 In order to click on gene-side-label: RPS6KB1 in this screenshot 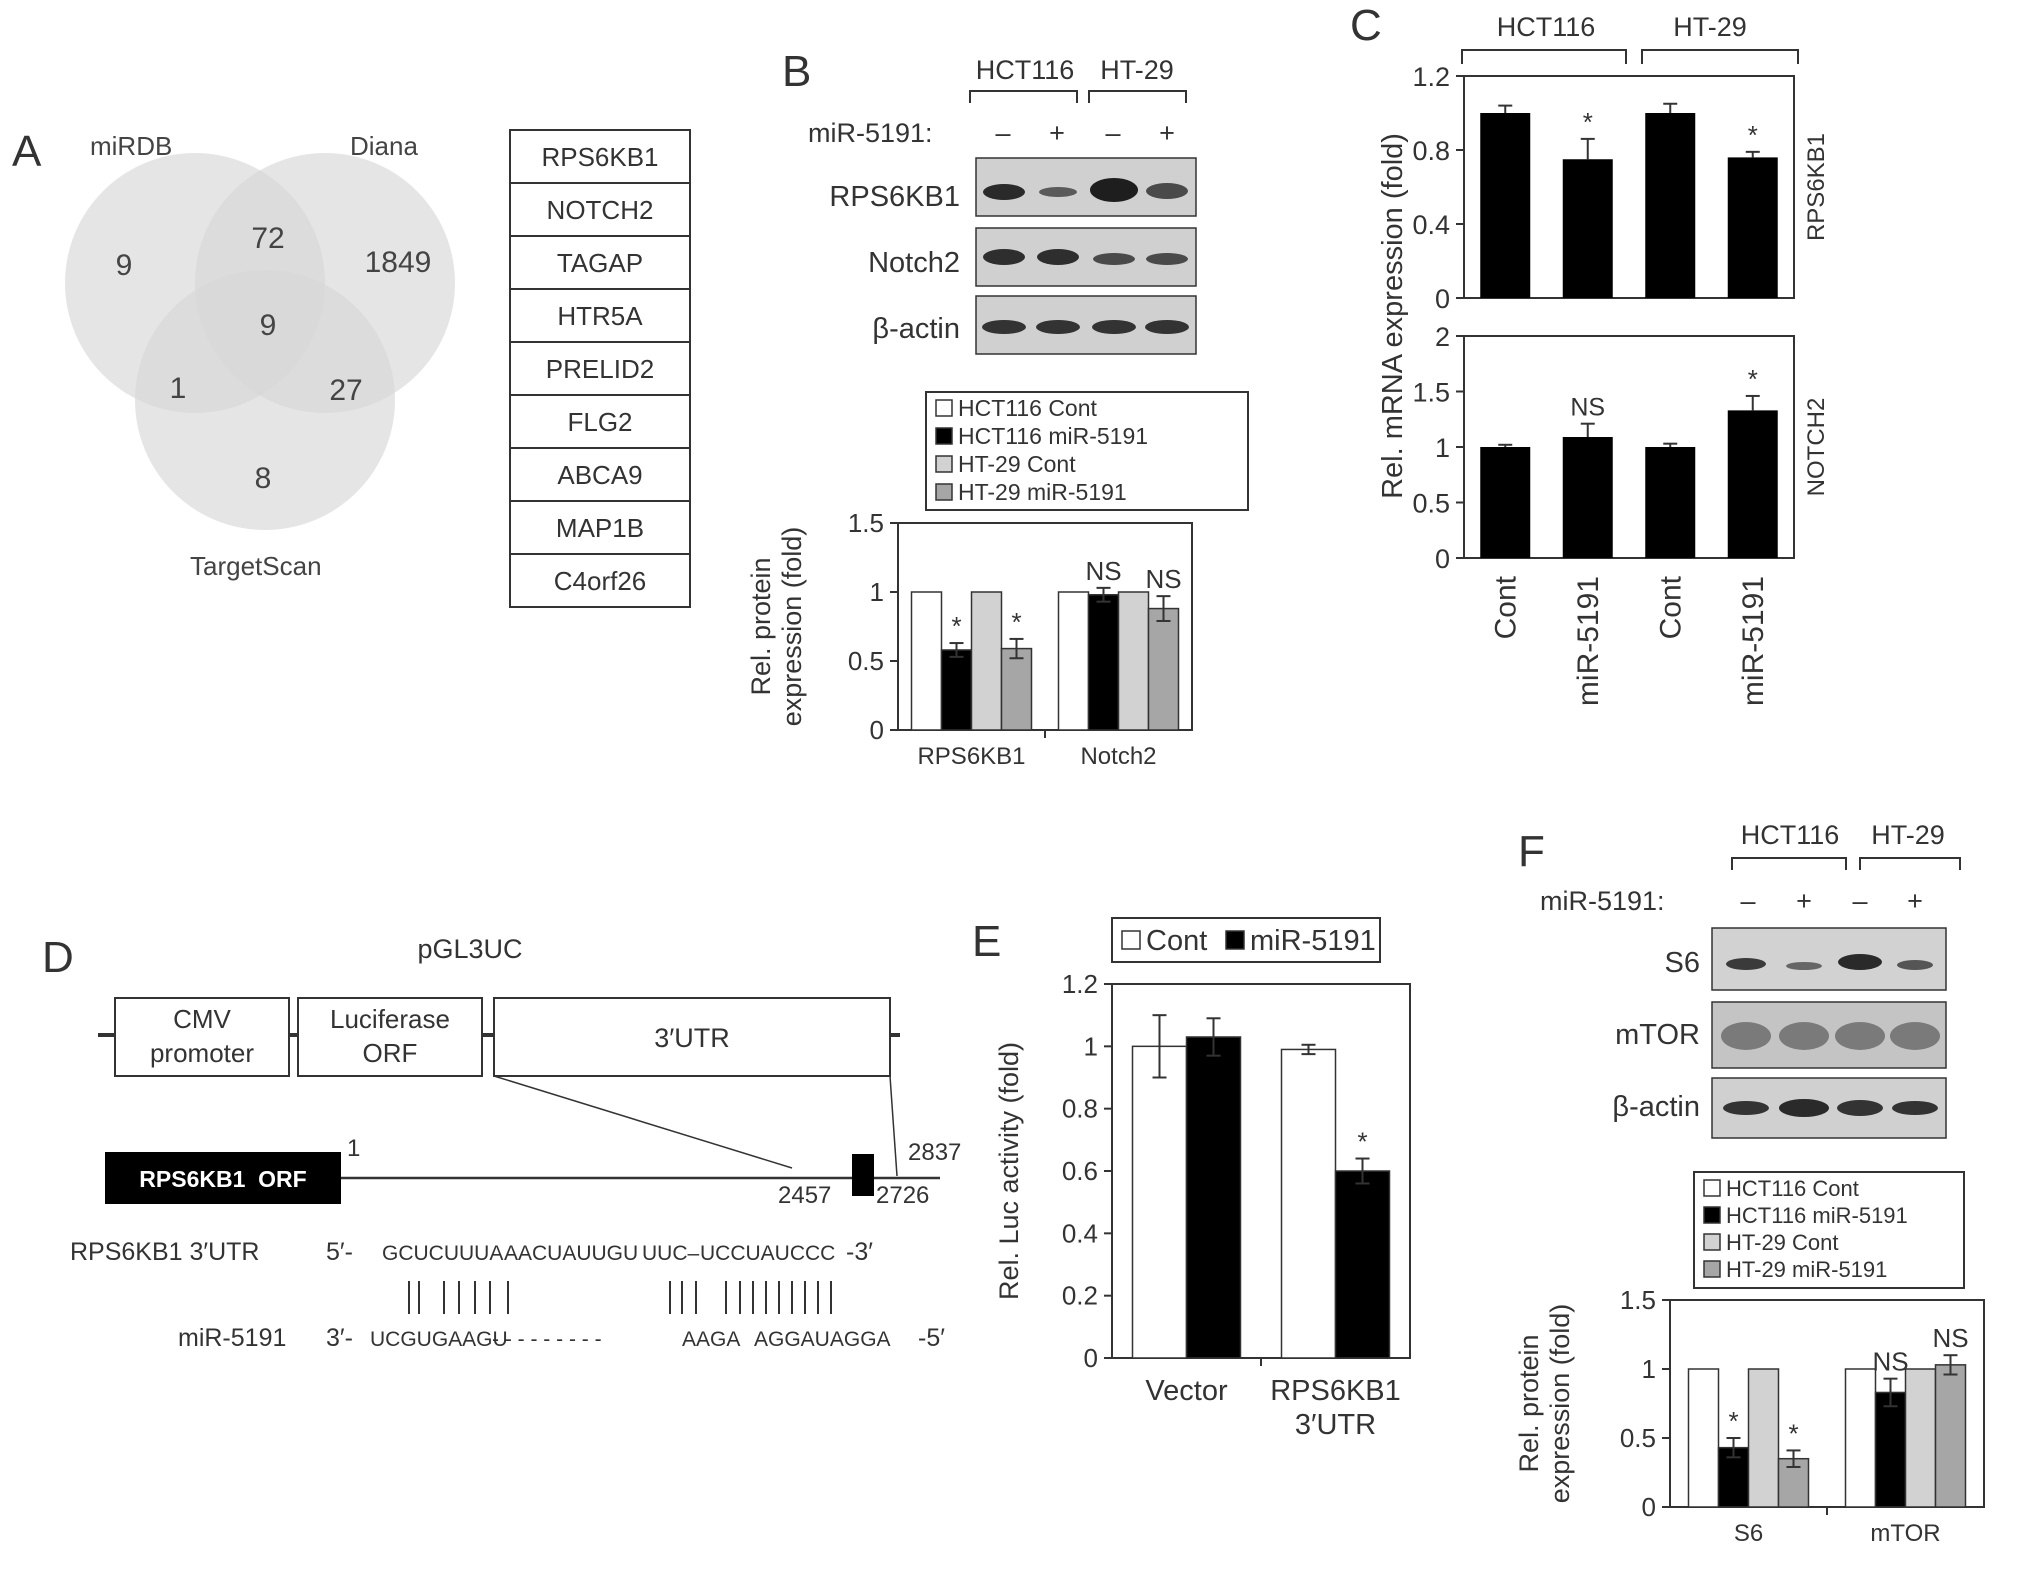, I will do `click(1816, 187)`.